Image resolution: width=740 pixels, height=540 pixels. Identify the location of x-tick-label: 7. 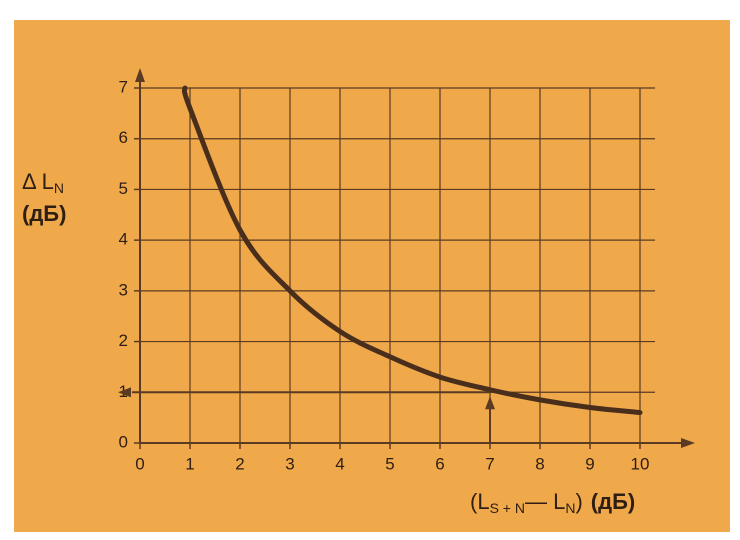
(489, 463).